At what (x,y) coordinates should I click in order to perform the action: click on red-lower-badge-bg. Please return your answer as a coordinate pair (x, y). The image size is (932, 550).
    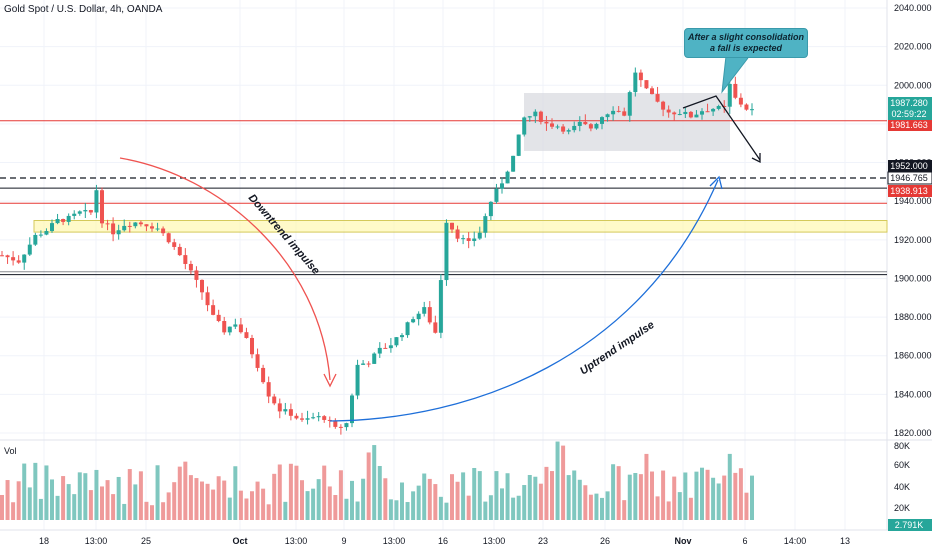
    Looking at the image, I should click on (910, 191).